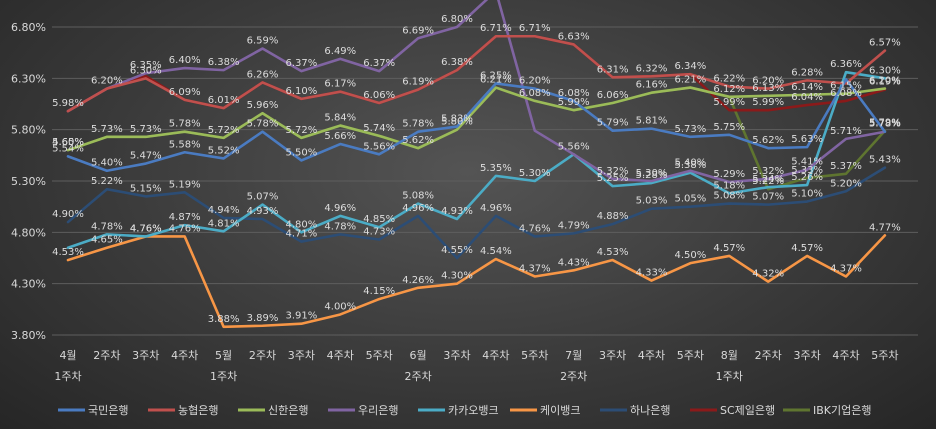 This screenshot has width=936, height=429. I want to click on data-label: 6.06%, so click(613, 95).